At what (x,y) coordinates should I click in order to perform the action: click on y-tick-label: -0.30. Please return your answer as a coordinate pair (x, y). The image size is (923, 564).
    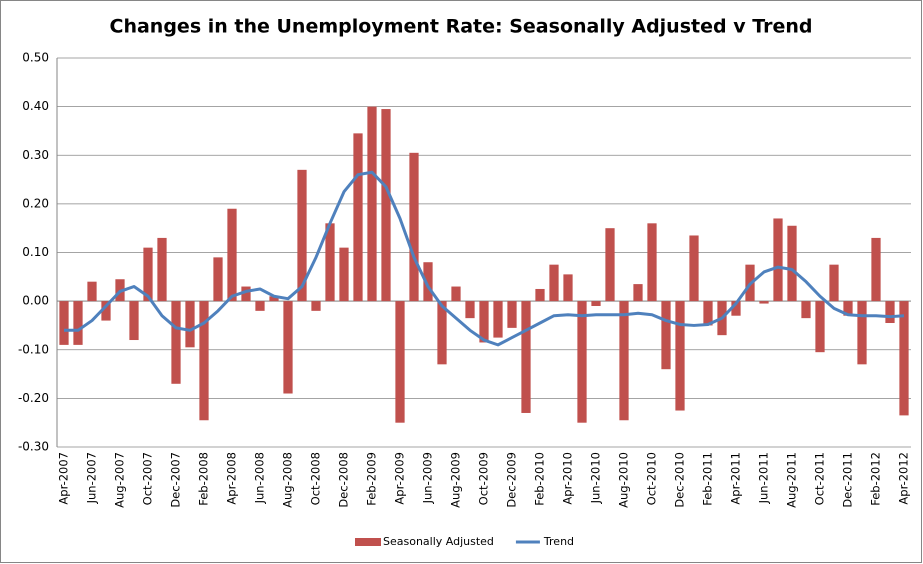
    Looking at the image, I should click on (33, 447).